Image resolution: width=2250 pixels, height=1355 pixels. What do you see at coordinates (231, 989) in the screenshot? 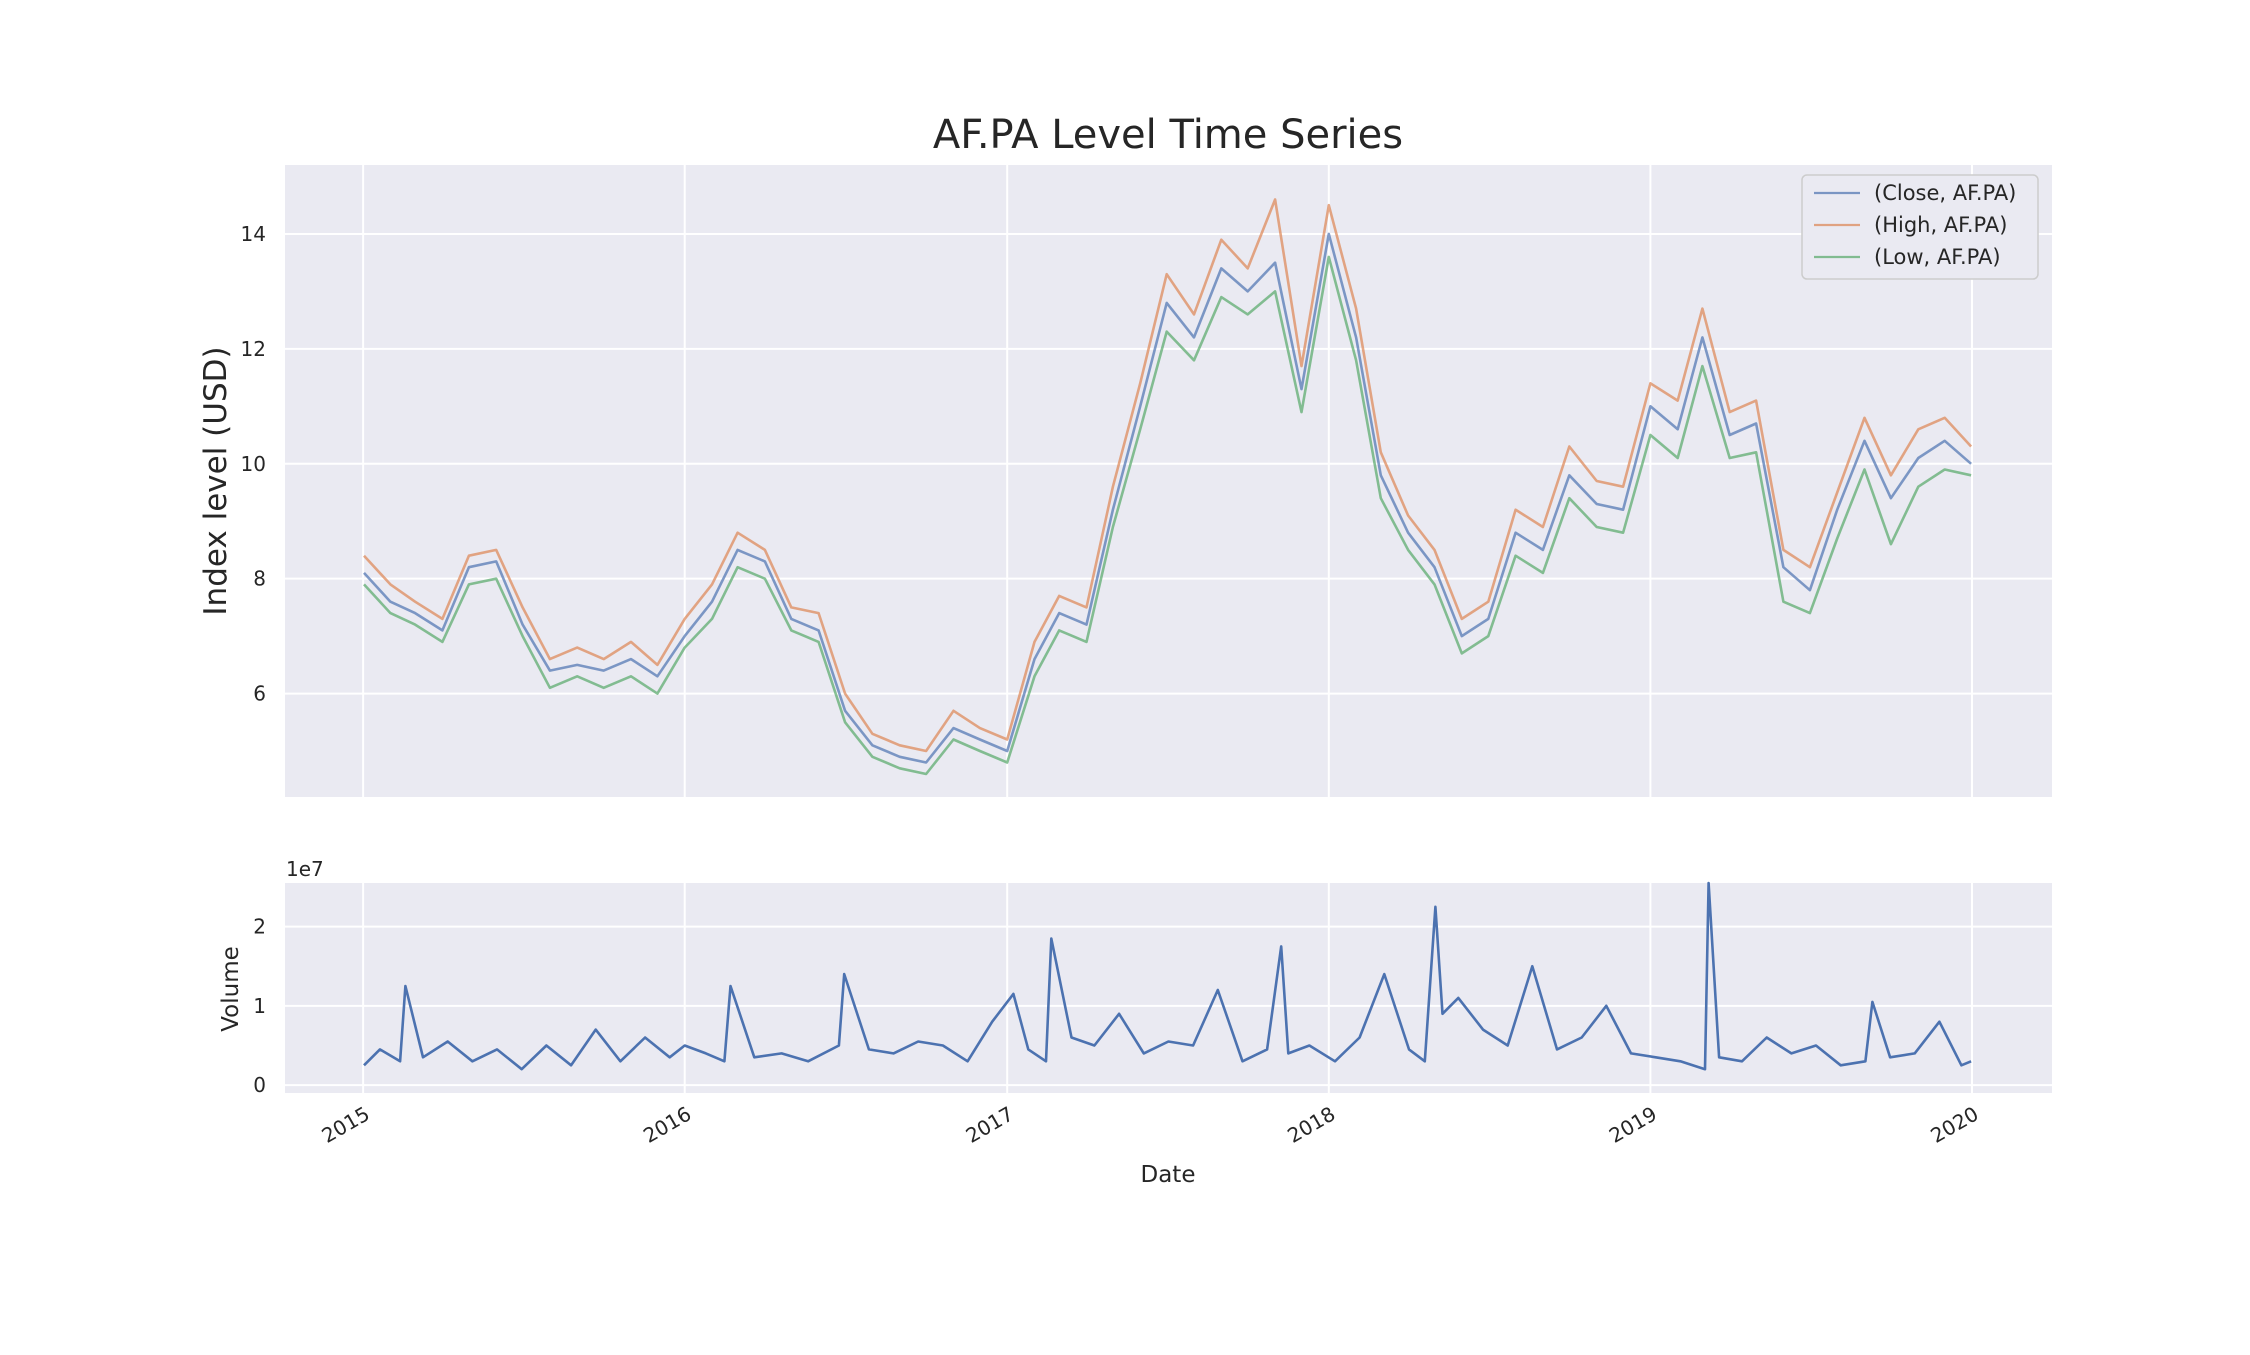
I see `volume-y-axis-label: Volume` at bounding box center [231, 989].